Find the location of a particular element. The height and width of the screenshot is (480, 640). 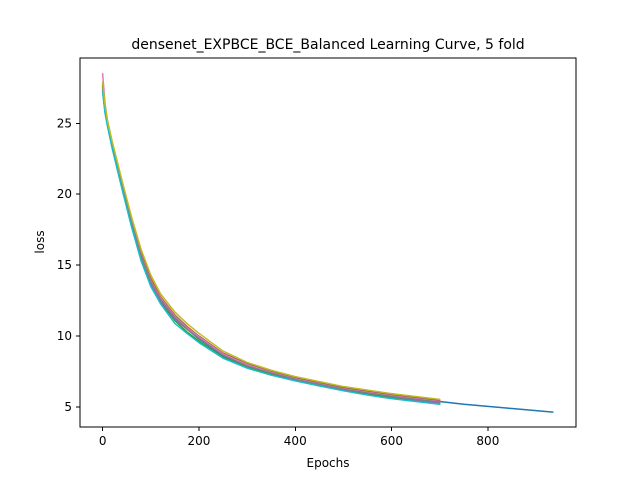

x-tick-label: 200 is located at coordinates (198, 441).